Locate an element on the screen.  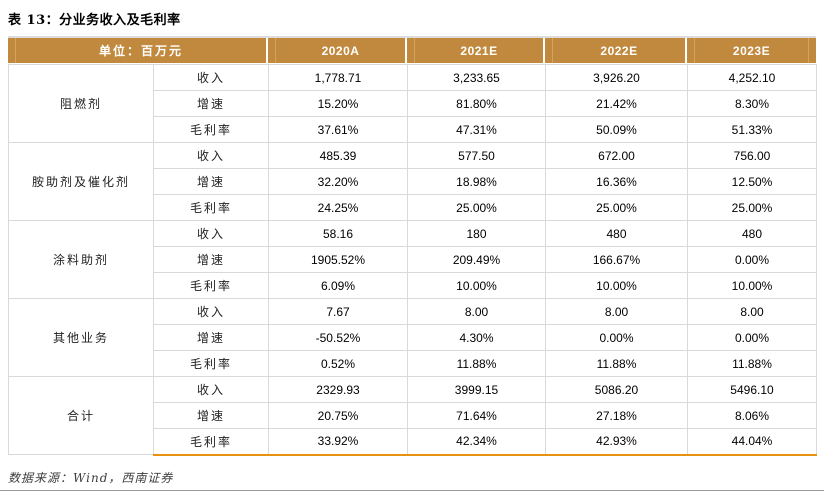
value-cell: 24.25% is located at coordinates (338, 207).